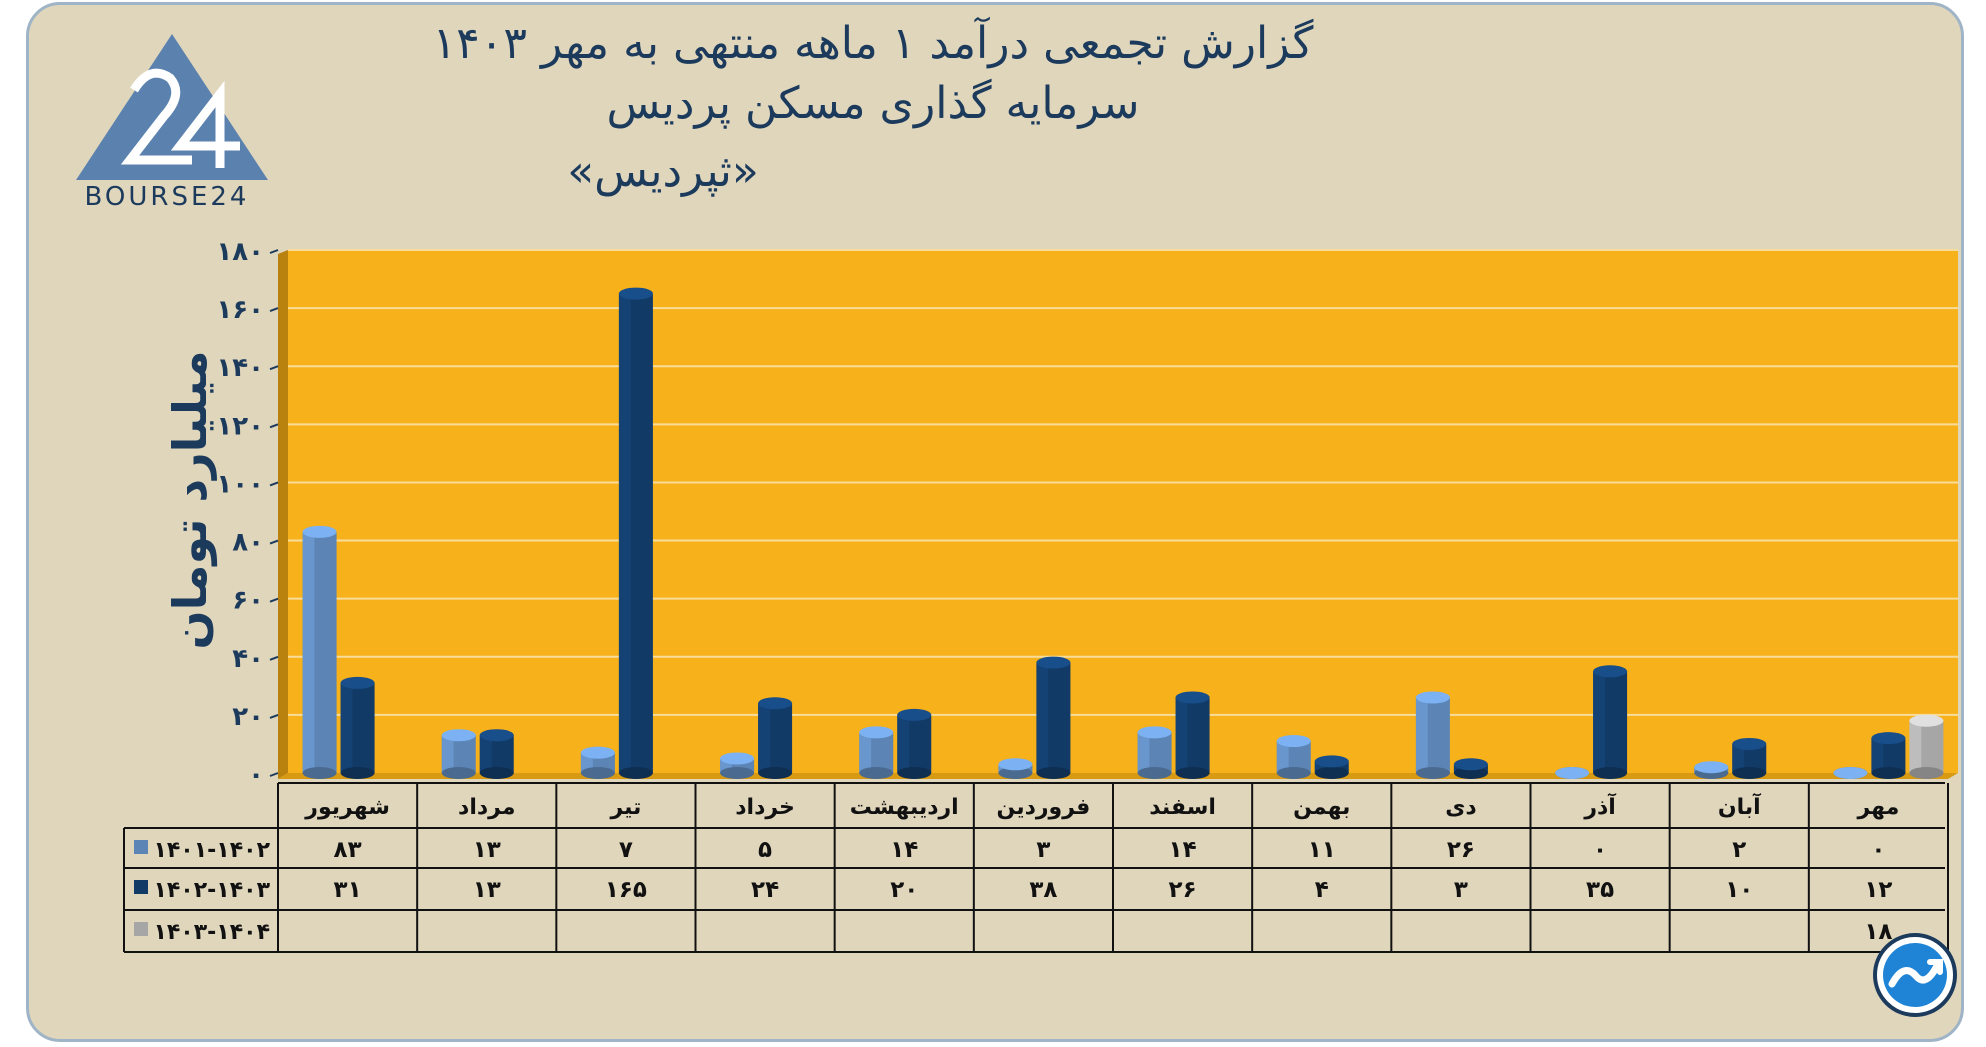 Image resolution: width=1986 pixels, height=1047 pixels. I want to click on bar-۱۴۰۱-۱۴۰۲-دی, so click(1432, 735).